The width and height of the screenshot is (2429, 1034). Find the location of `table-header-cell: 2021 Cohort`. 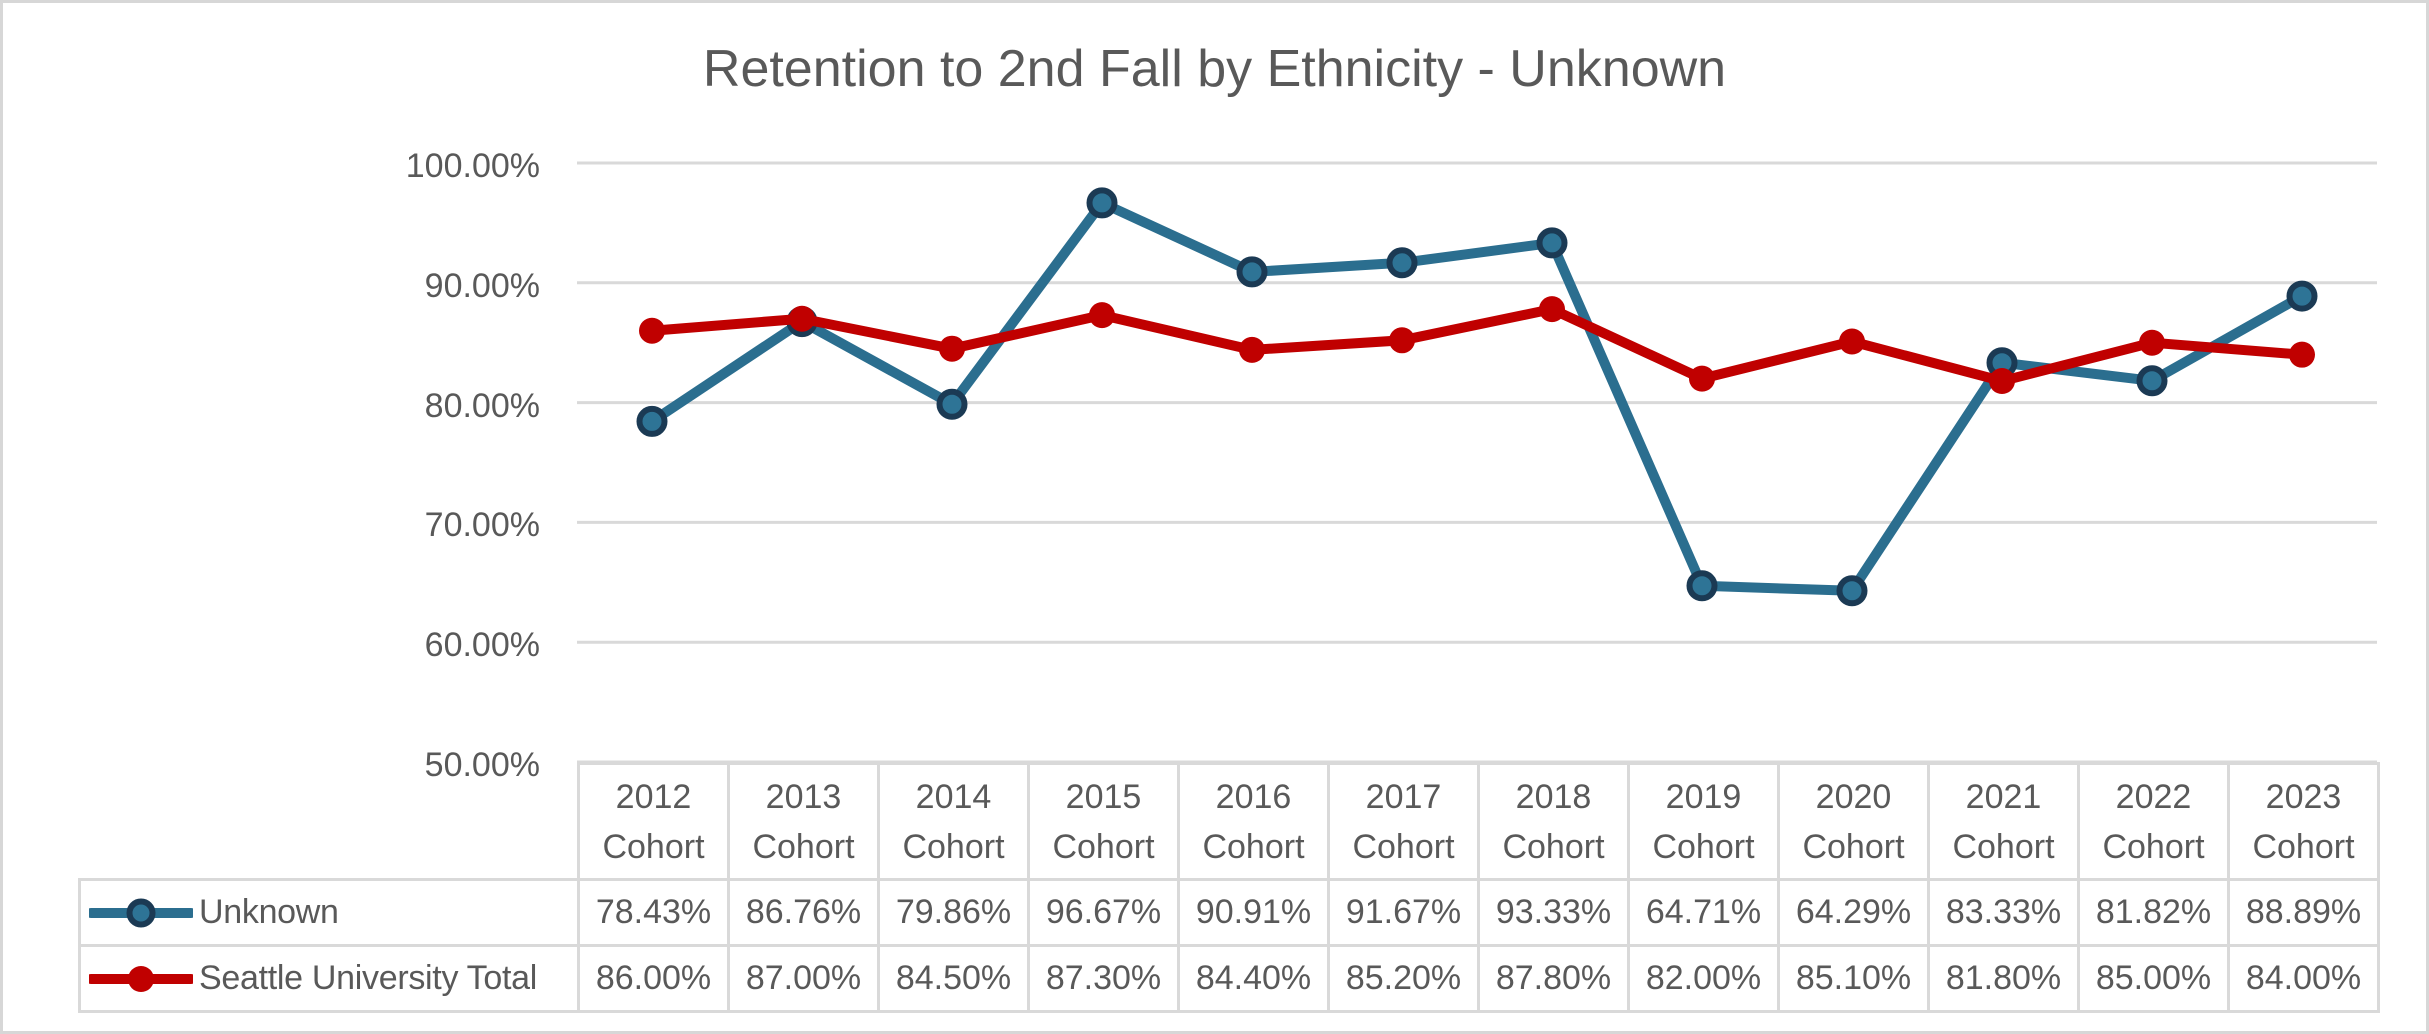

table-header-cell: 2021 Cohort is located at coordinates (2003, 821).